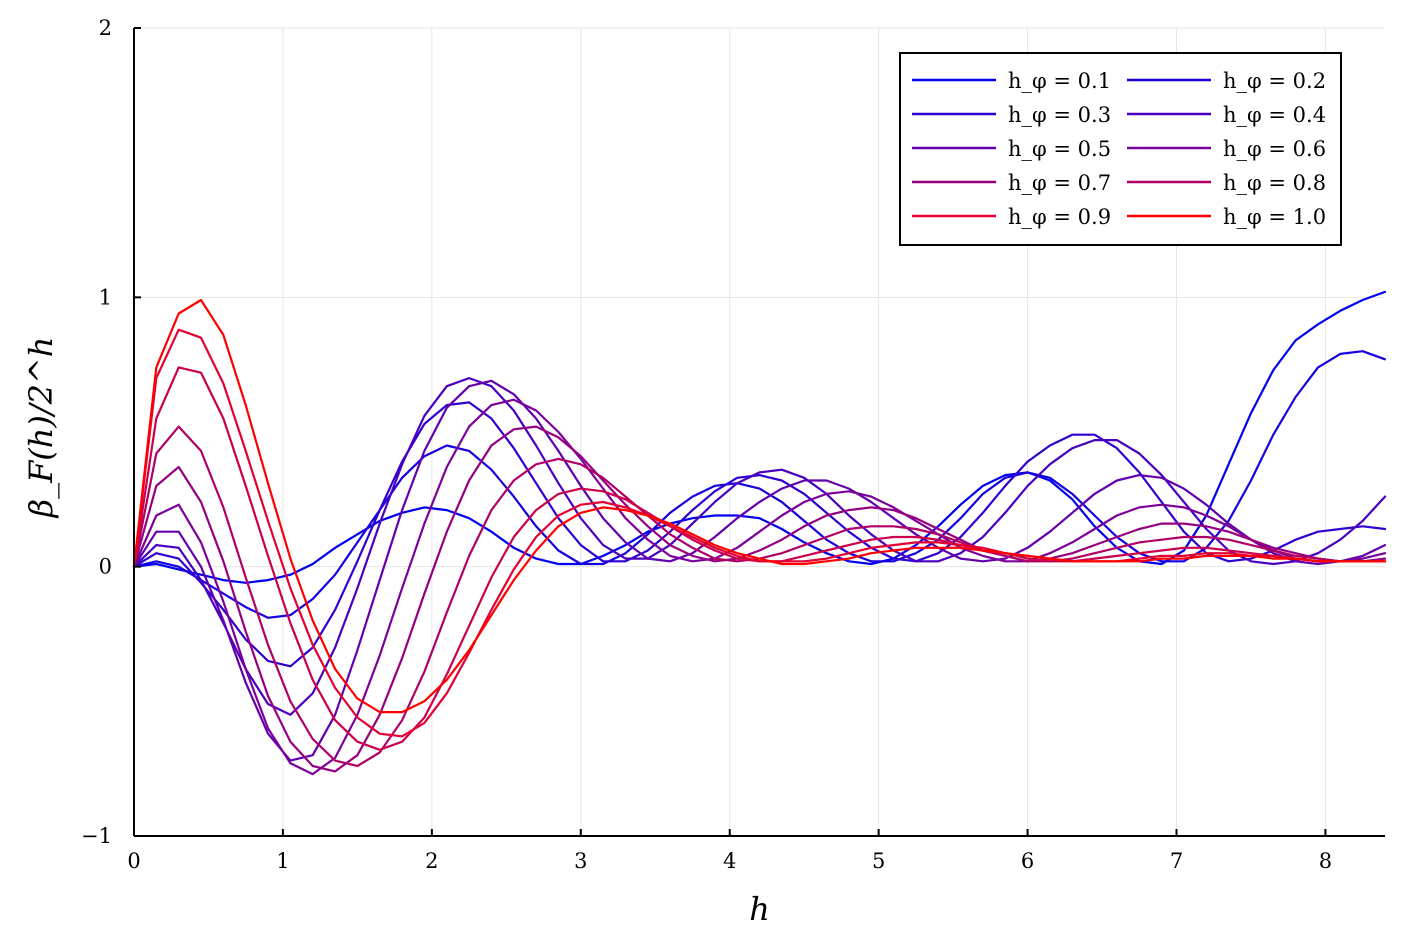  I want to click on legend-label: h_φ = 0.5, so click(1059, 149).